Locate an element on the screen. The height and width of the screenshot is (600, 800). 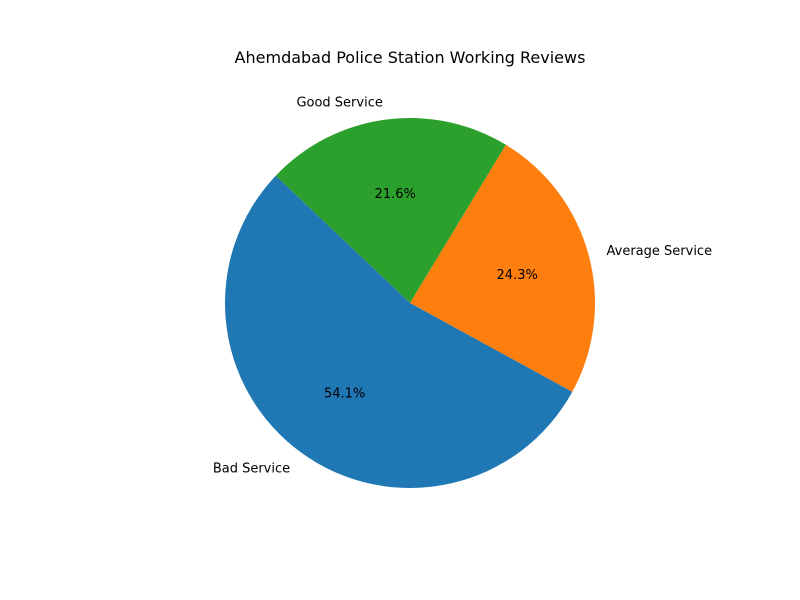
chart-title: Ahemdabad Police Station Working Reviews is located at coordinates (410, 57).